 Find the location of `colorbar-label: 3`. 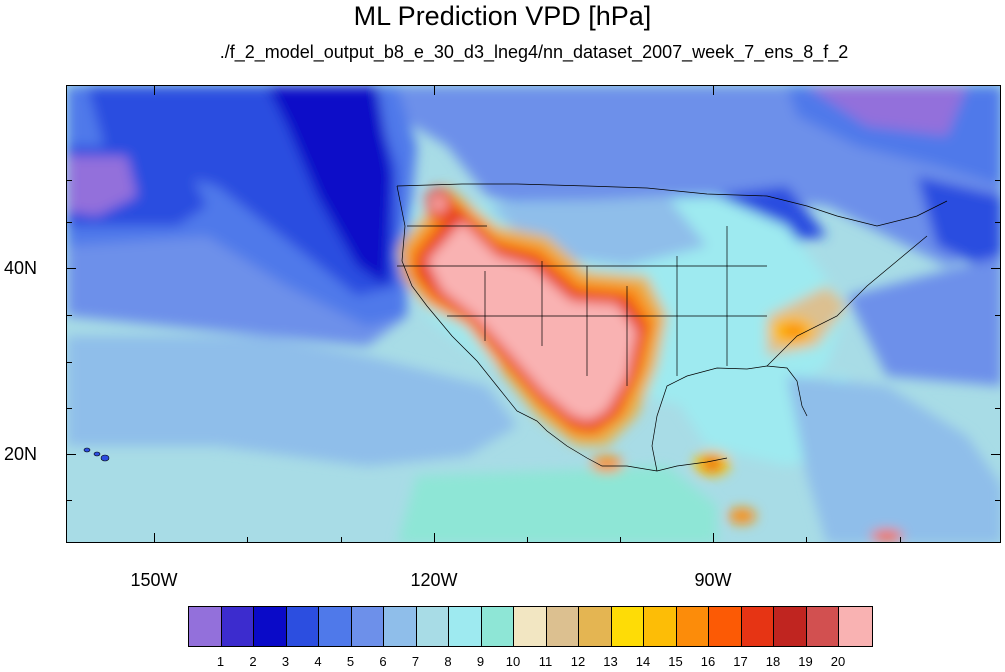

colorbar-label: 3 is located at coordinates (285, 661).